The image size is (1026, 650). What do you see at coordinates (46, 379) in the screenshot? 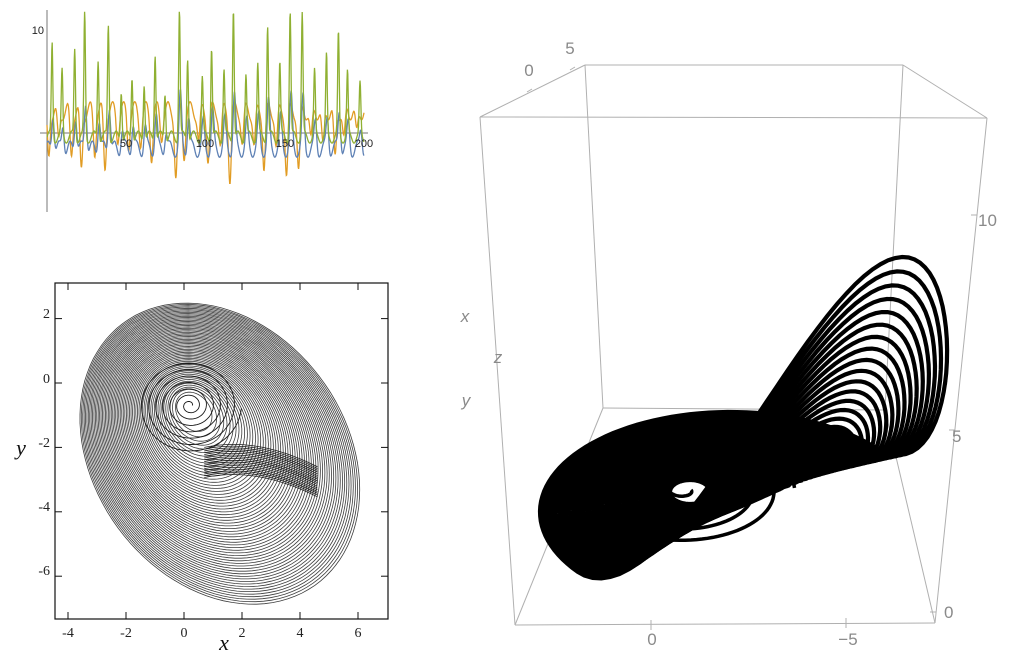
I see `phase-portrait-y-tick-0: 0` at bounding box center [46, 379].